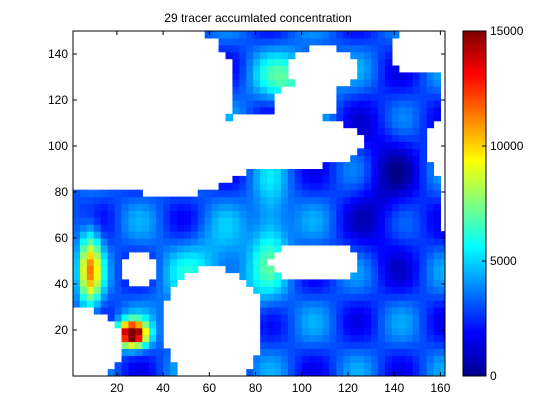  I want to click on y-tick-label: 60, so click(62, 238).